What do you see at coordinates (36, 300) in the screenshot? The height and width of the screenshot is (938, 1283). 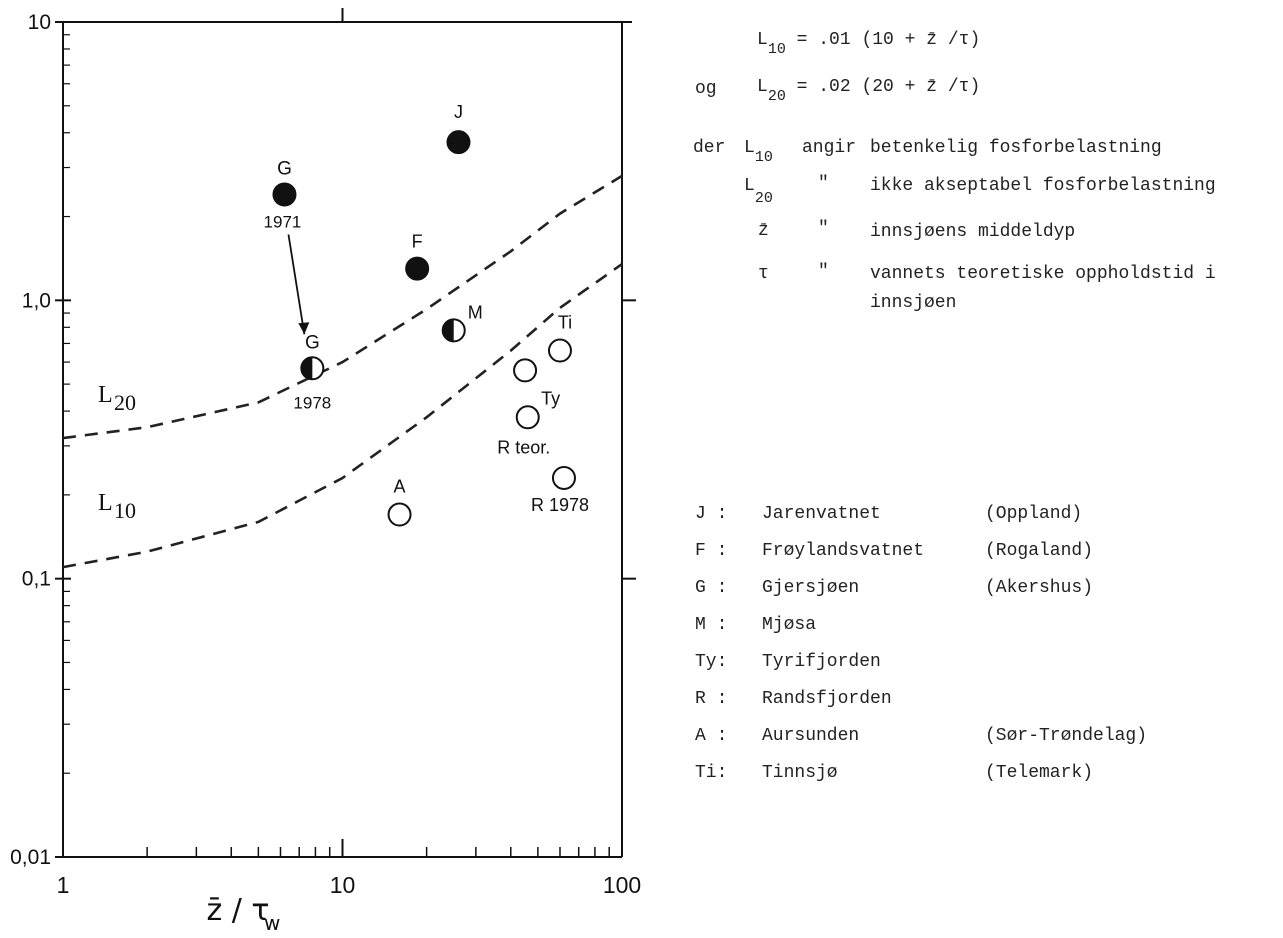 I see `y-tick-label: 1,0` at bounding box center [36, 300].